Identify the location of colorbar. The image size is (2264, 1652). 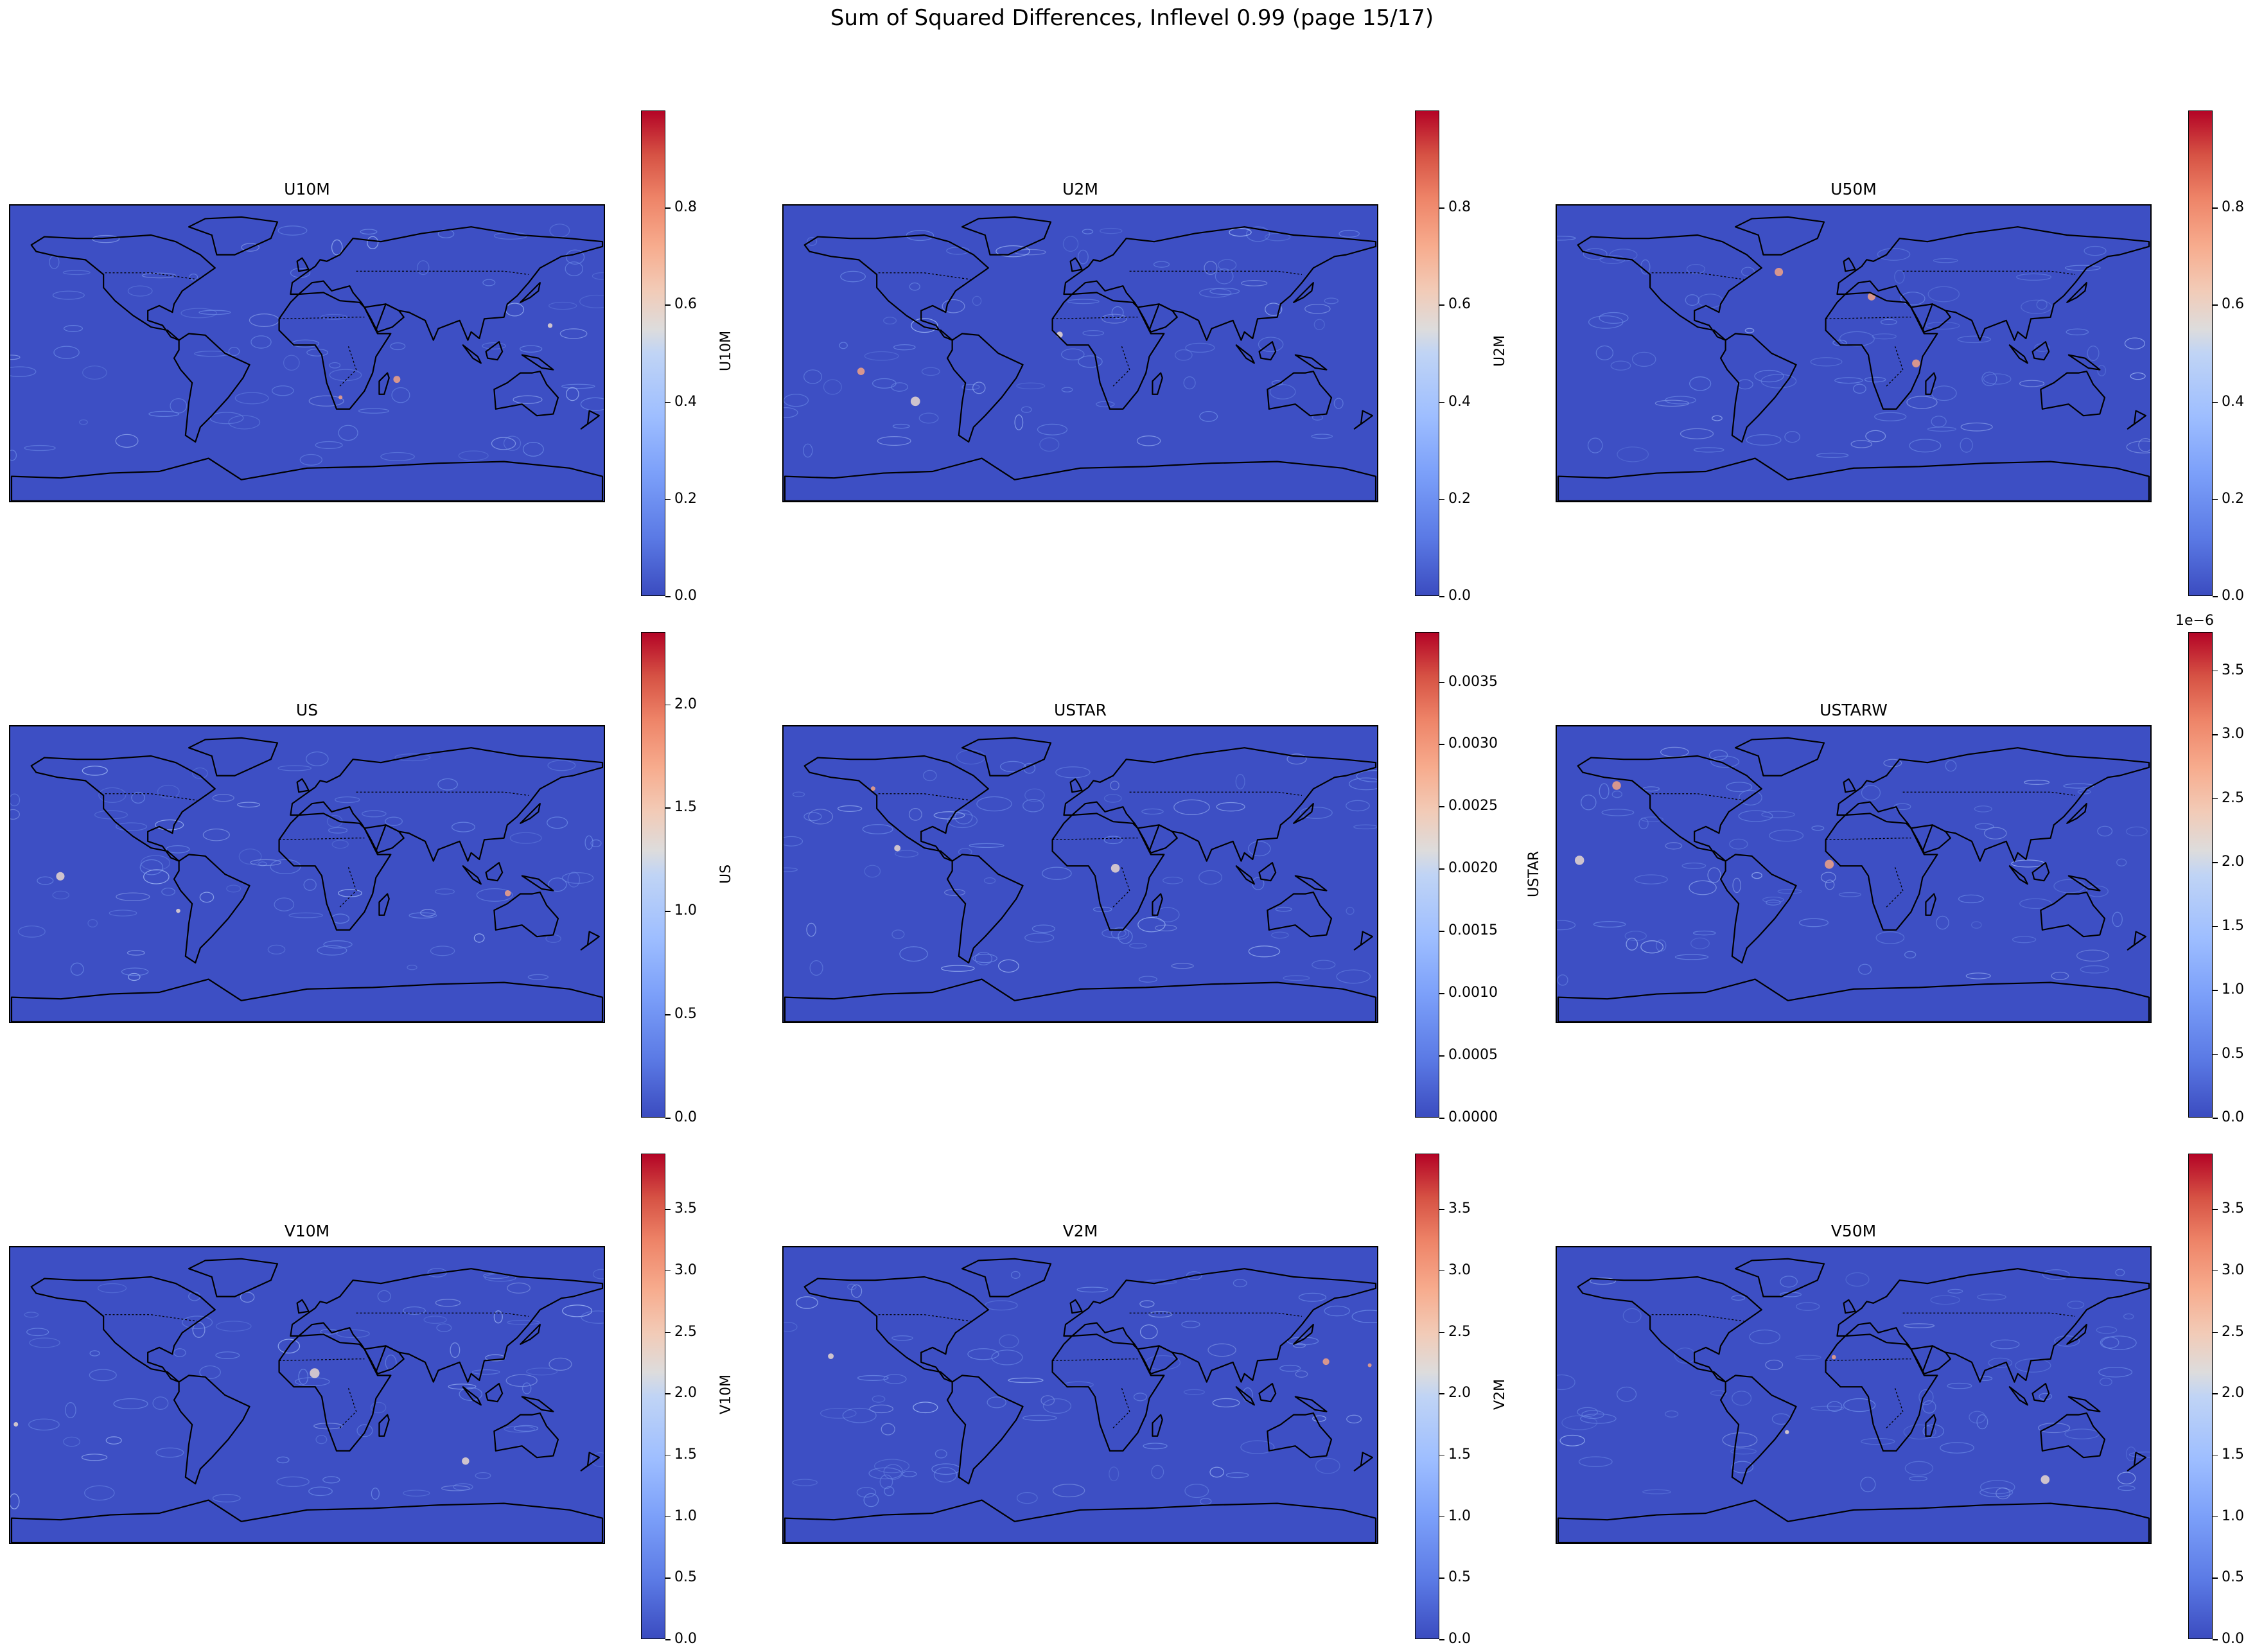
(653, 1396).